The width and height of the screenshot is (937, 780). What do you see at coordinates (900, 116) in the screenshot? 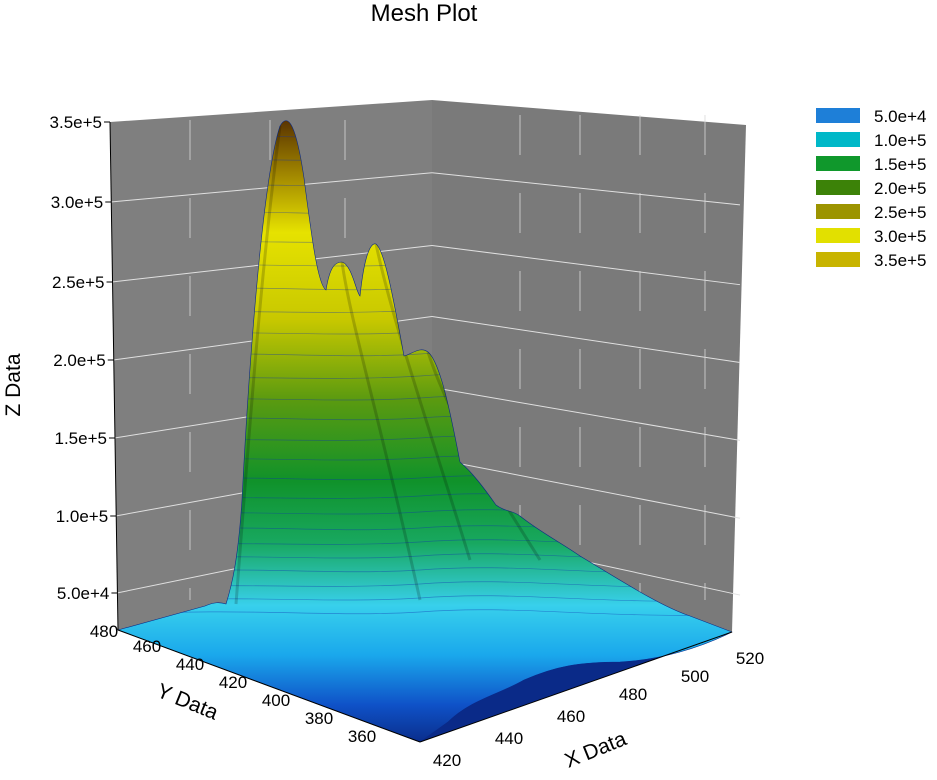
I see `legend-label: 5.0e+4` at bounding box center [900, 116].